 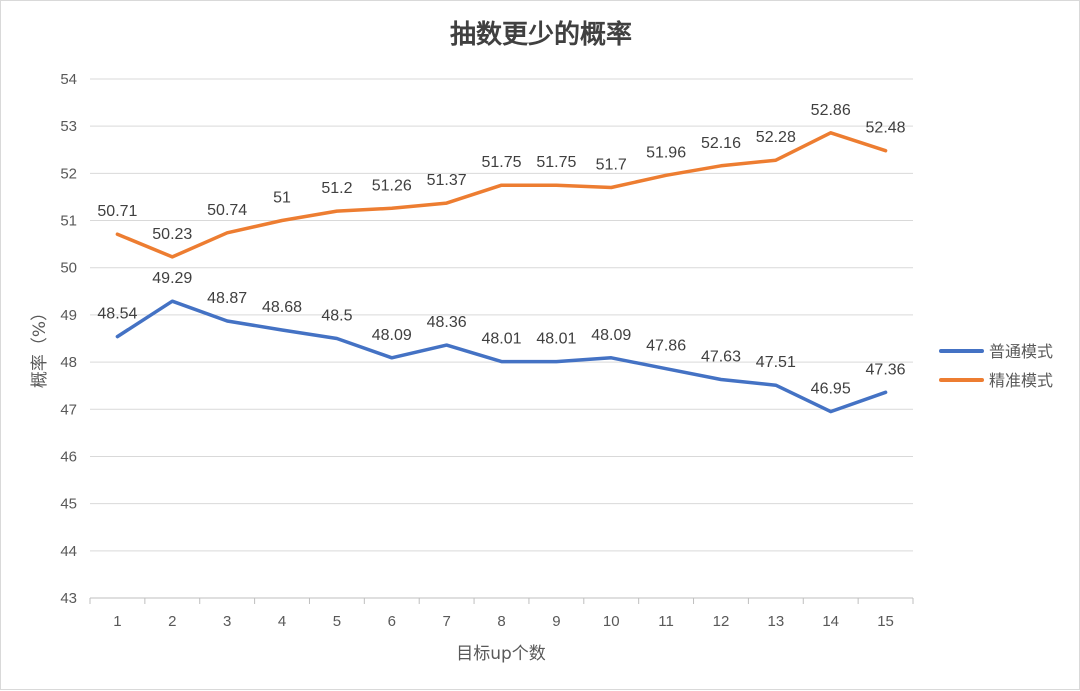 What do you see at coordinates (830, 621) in the screenshot?
I see `x-tick-label: 14` at bounding box center [830, 621].